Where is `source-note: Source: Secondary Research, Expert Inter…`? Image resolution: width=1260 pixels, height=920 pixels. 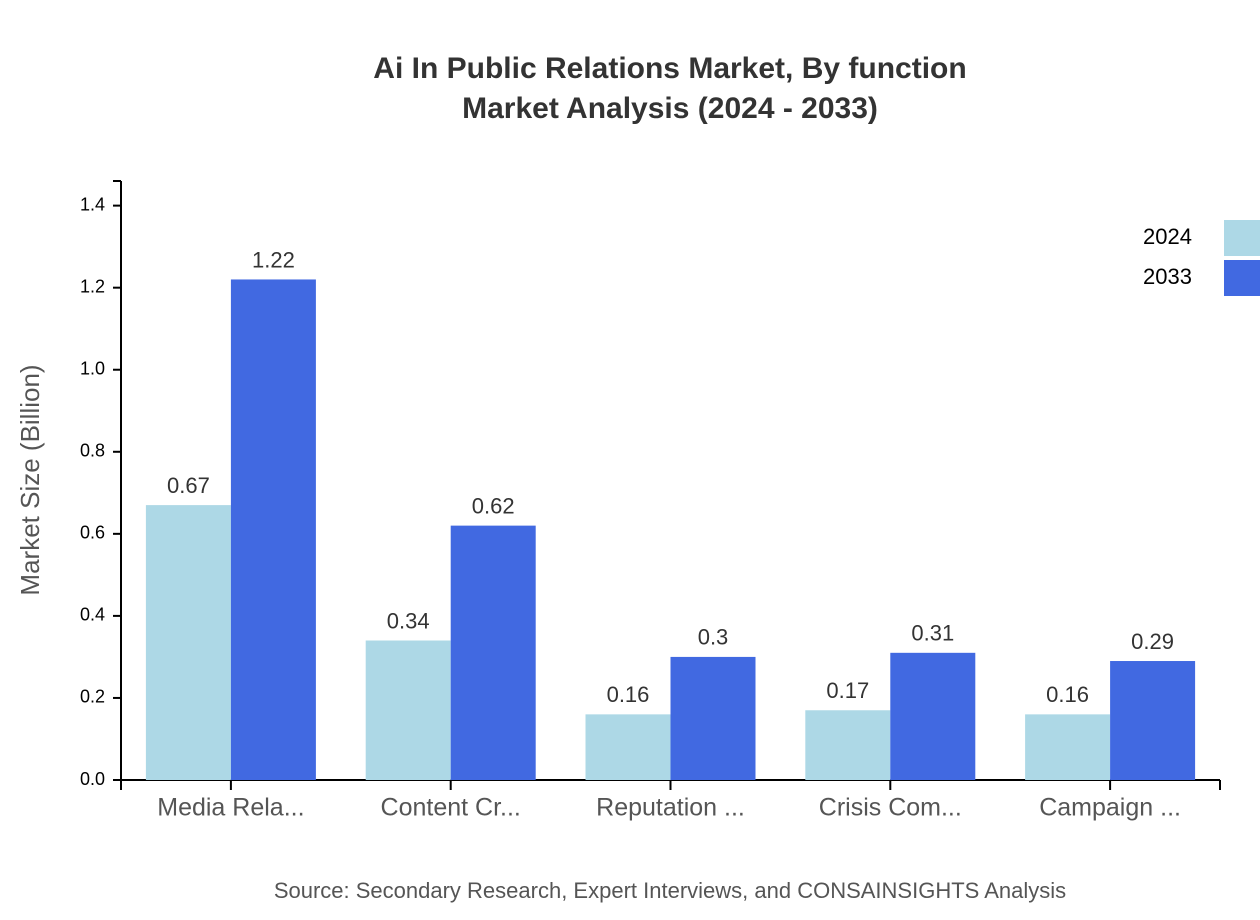 source-note: Source: Secondary Research, Expert Inter… is located at coordinates (670, 890).